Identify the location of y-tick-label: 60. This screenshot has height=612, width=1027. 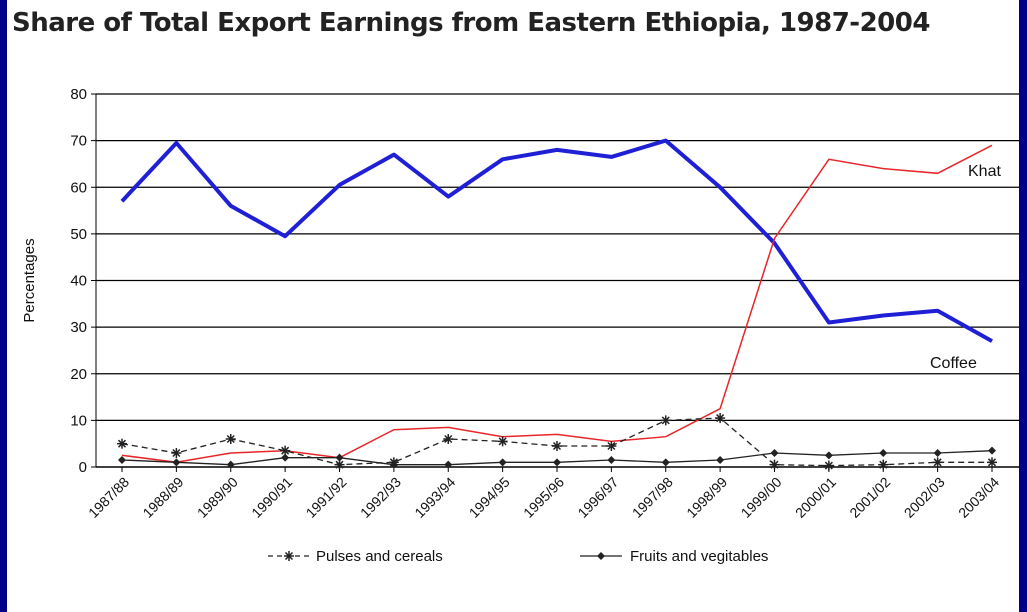
(78, 187).